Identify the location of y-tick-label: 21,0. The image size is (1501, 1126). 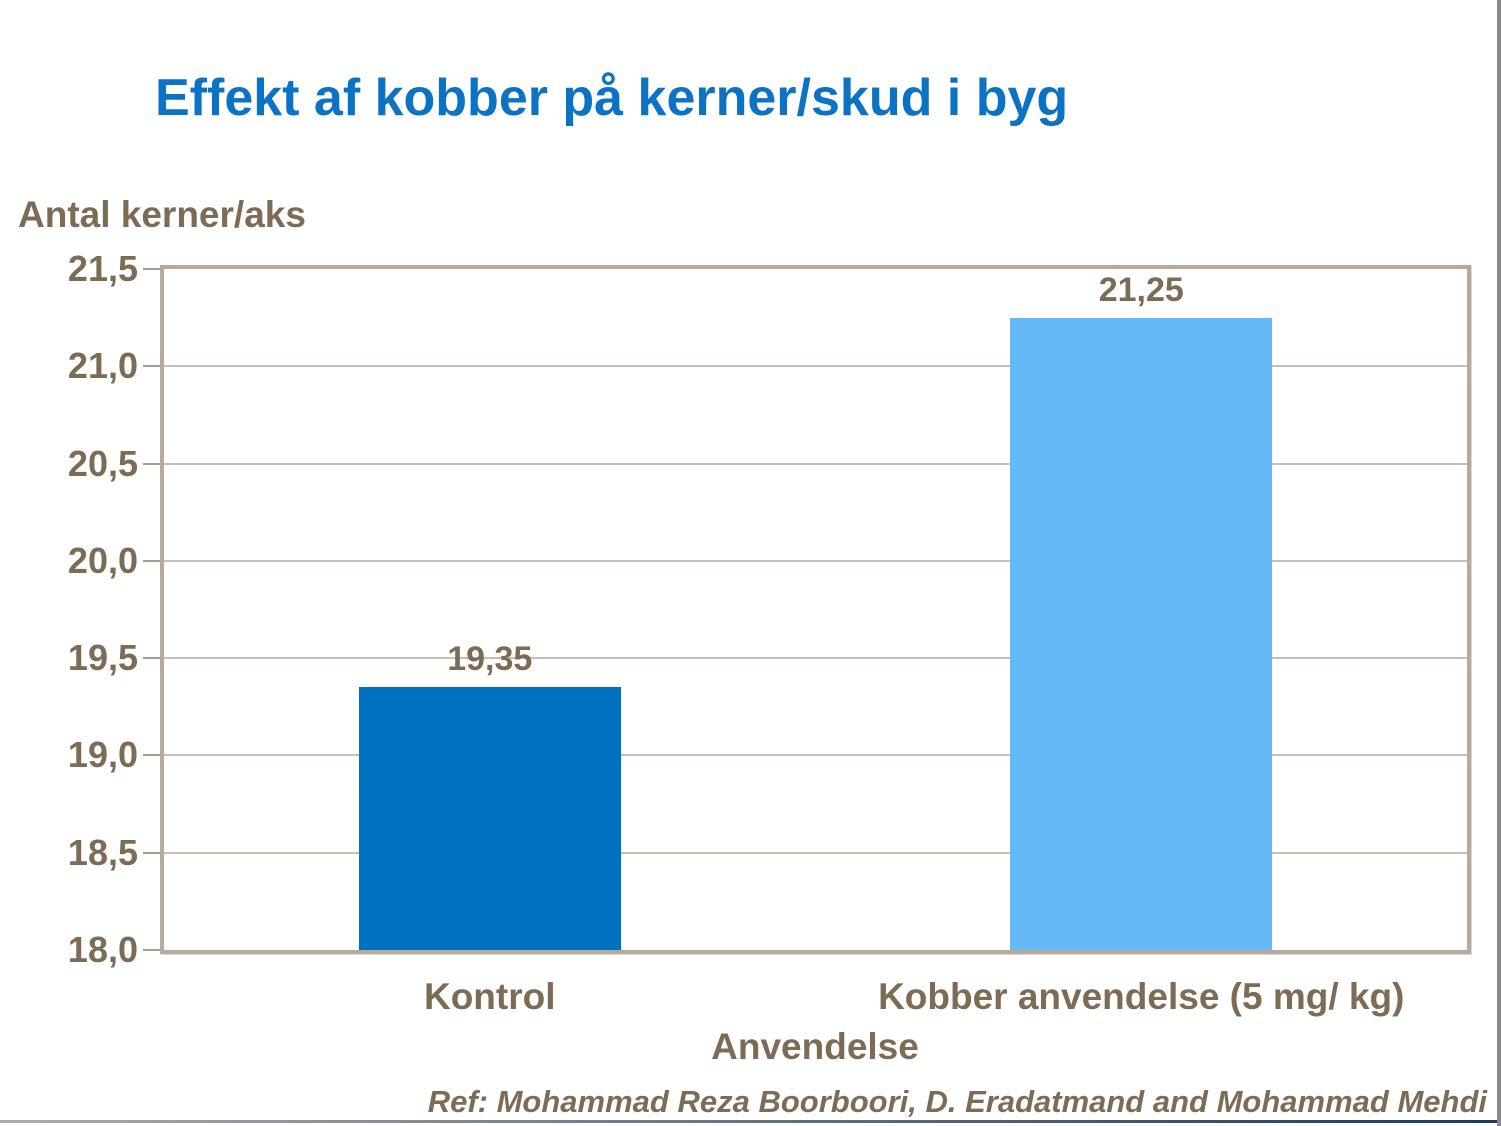
(102, 366).